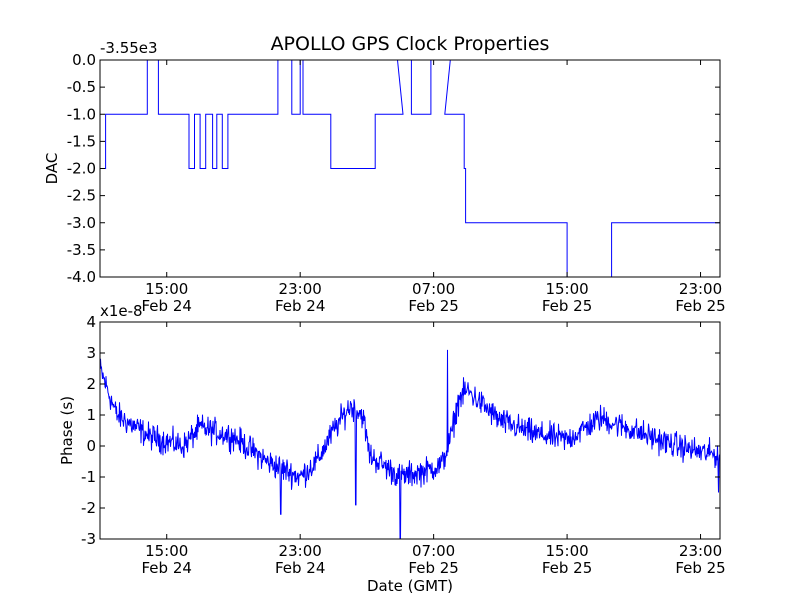 The height and width of the screenshot is (604, 800). Describe the element at coordinates (121, 311) in the screenshot. I see `phase-offset-text: x1e-8` at that location.